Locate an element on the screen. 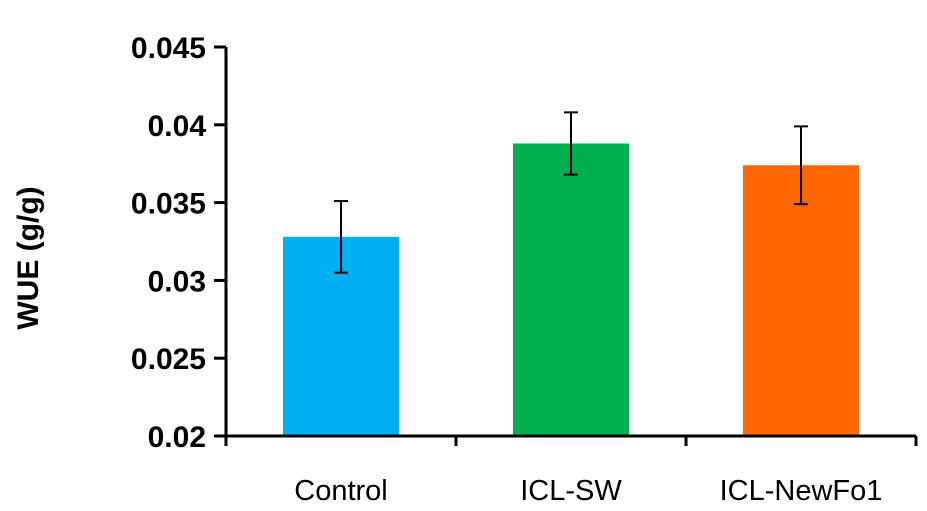 The image size is (927, 511). bar-icl-newfo1 is located at coordinates (801, 301).